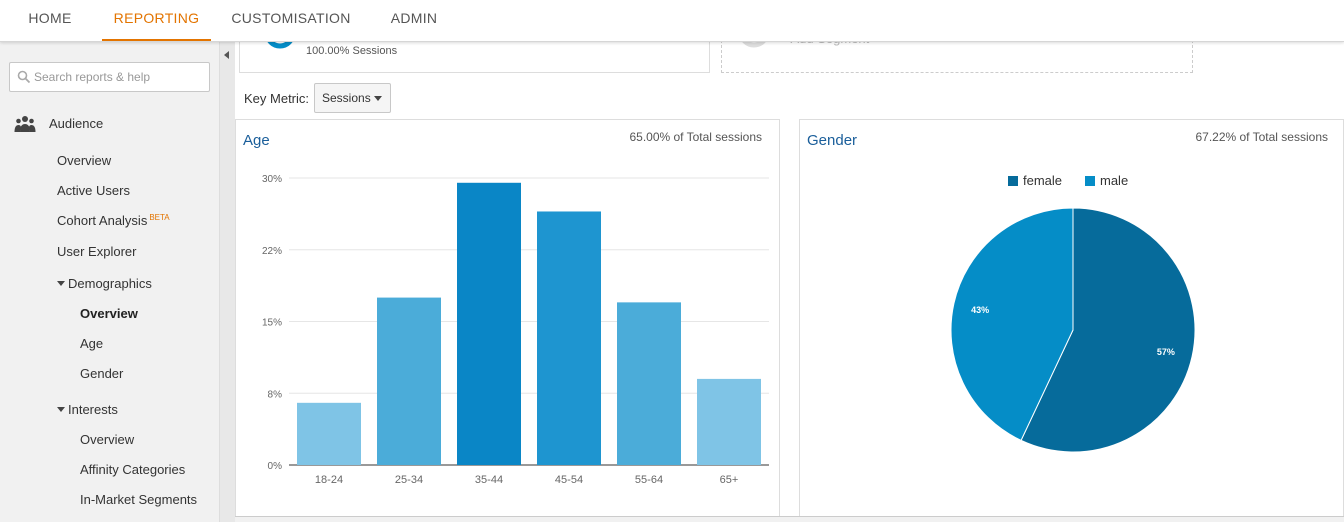 This screenshot has height=522, width=1344. I want to click on sidebar-item-in-market-segments: In-Market Segments, so click(139, 499).